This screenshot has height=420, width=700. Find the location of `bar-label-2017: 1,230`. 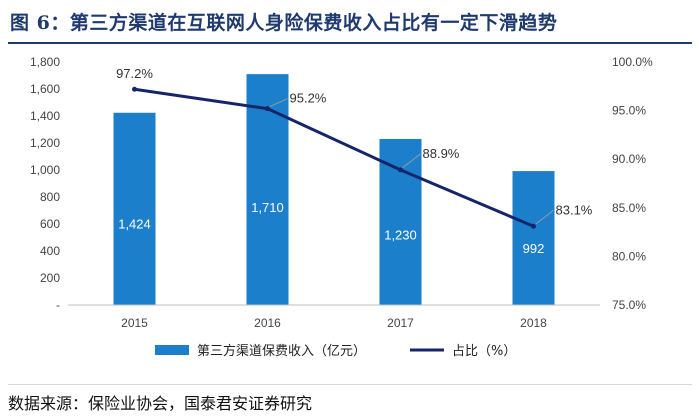

bar-label-2017: 1,230 is located at coordinates (400, 234).